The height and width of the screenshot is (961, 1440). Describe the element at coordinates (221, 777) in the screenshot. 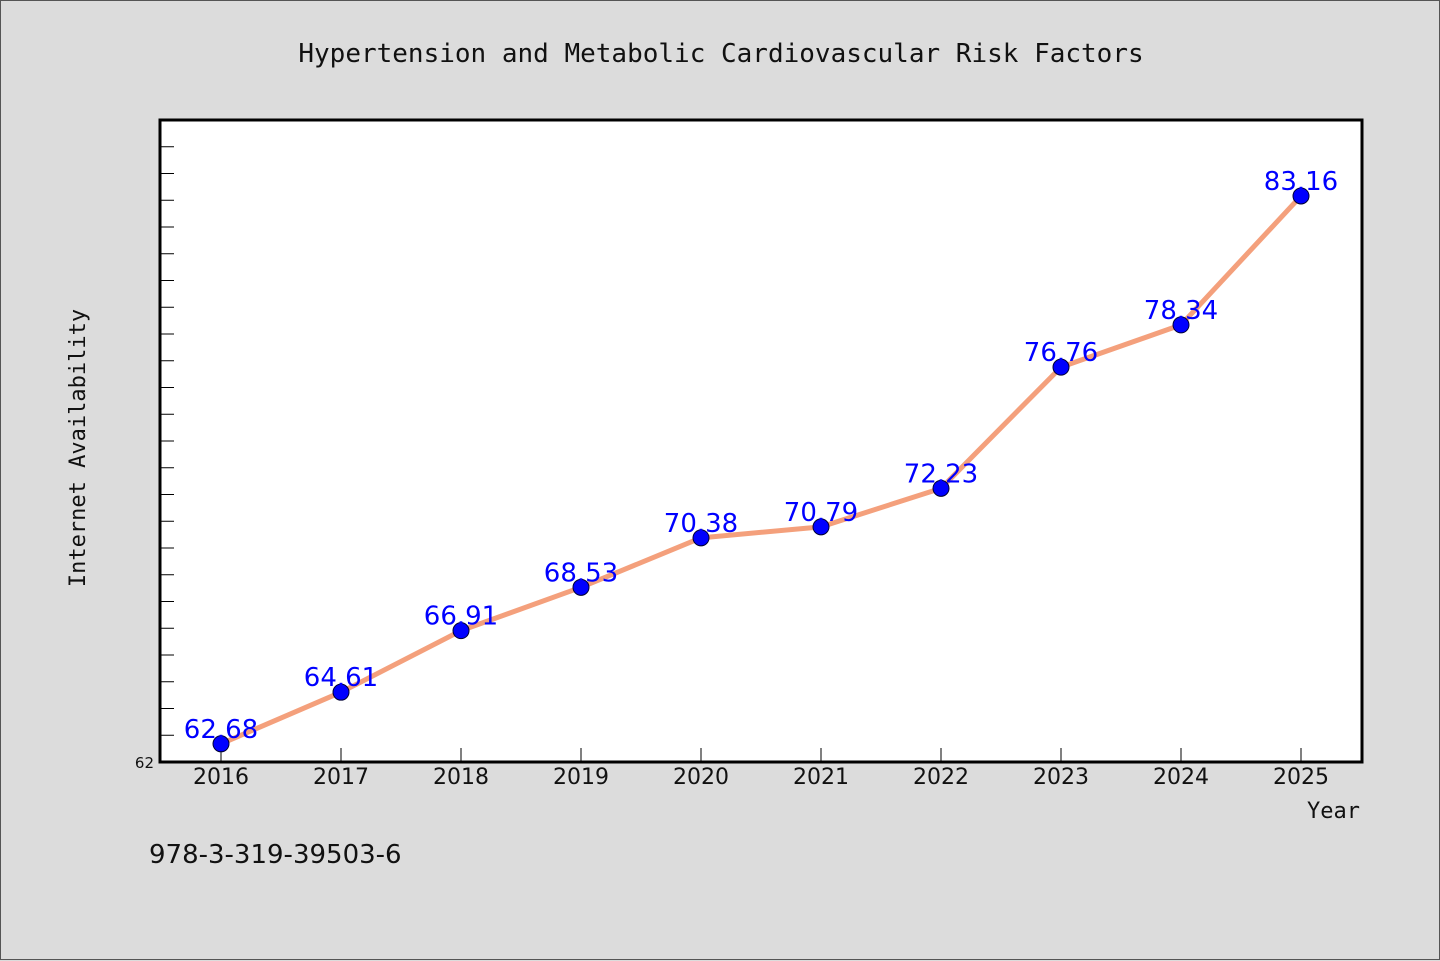

I see `x-tick-label: 2016` at that location.